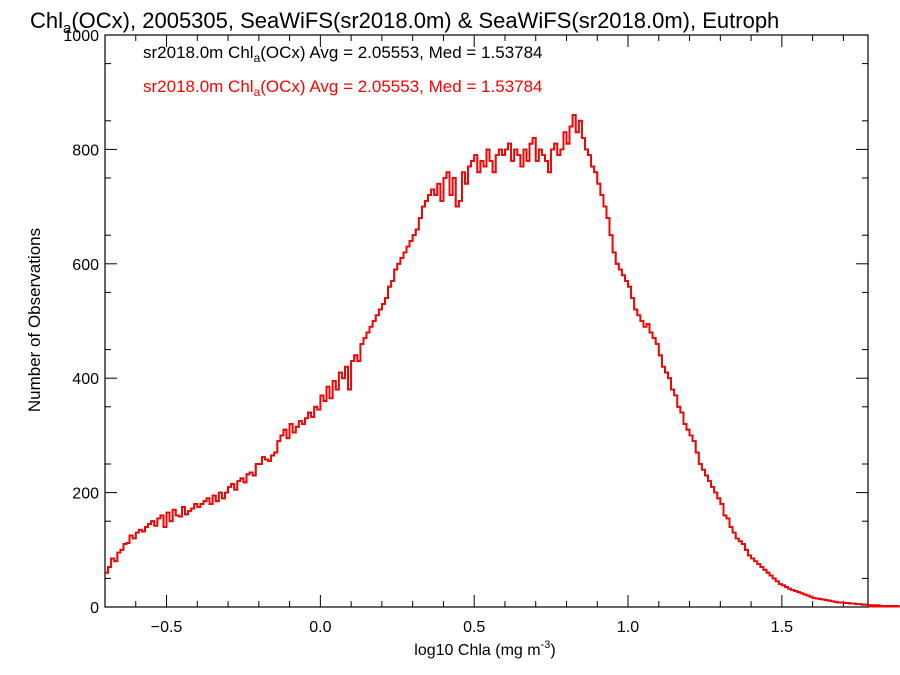 The height and width of the screenshot is (675, 900). Describe the element at coordinates (484, 649) in the screenshot. I see `x-axis-label: log10 Chla (mg m-3)` at that location.